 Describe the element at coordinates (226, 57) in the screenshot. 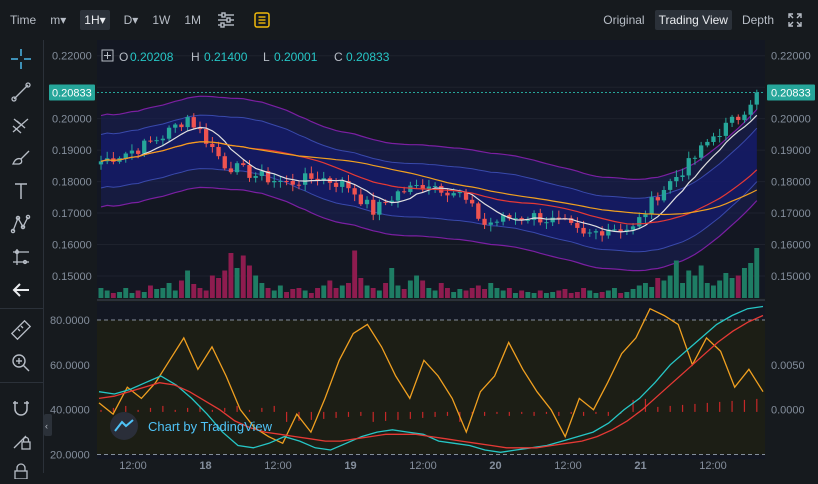

I see `high-value: 0.21400` at that location.